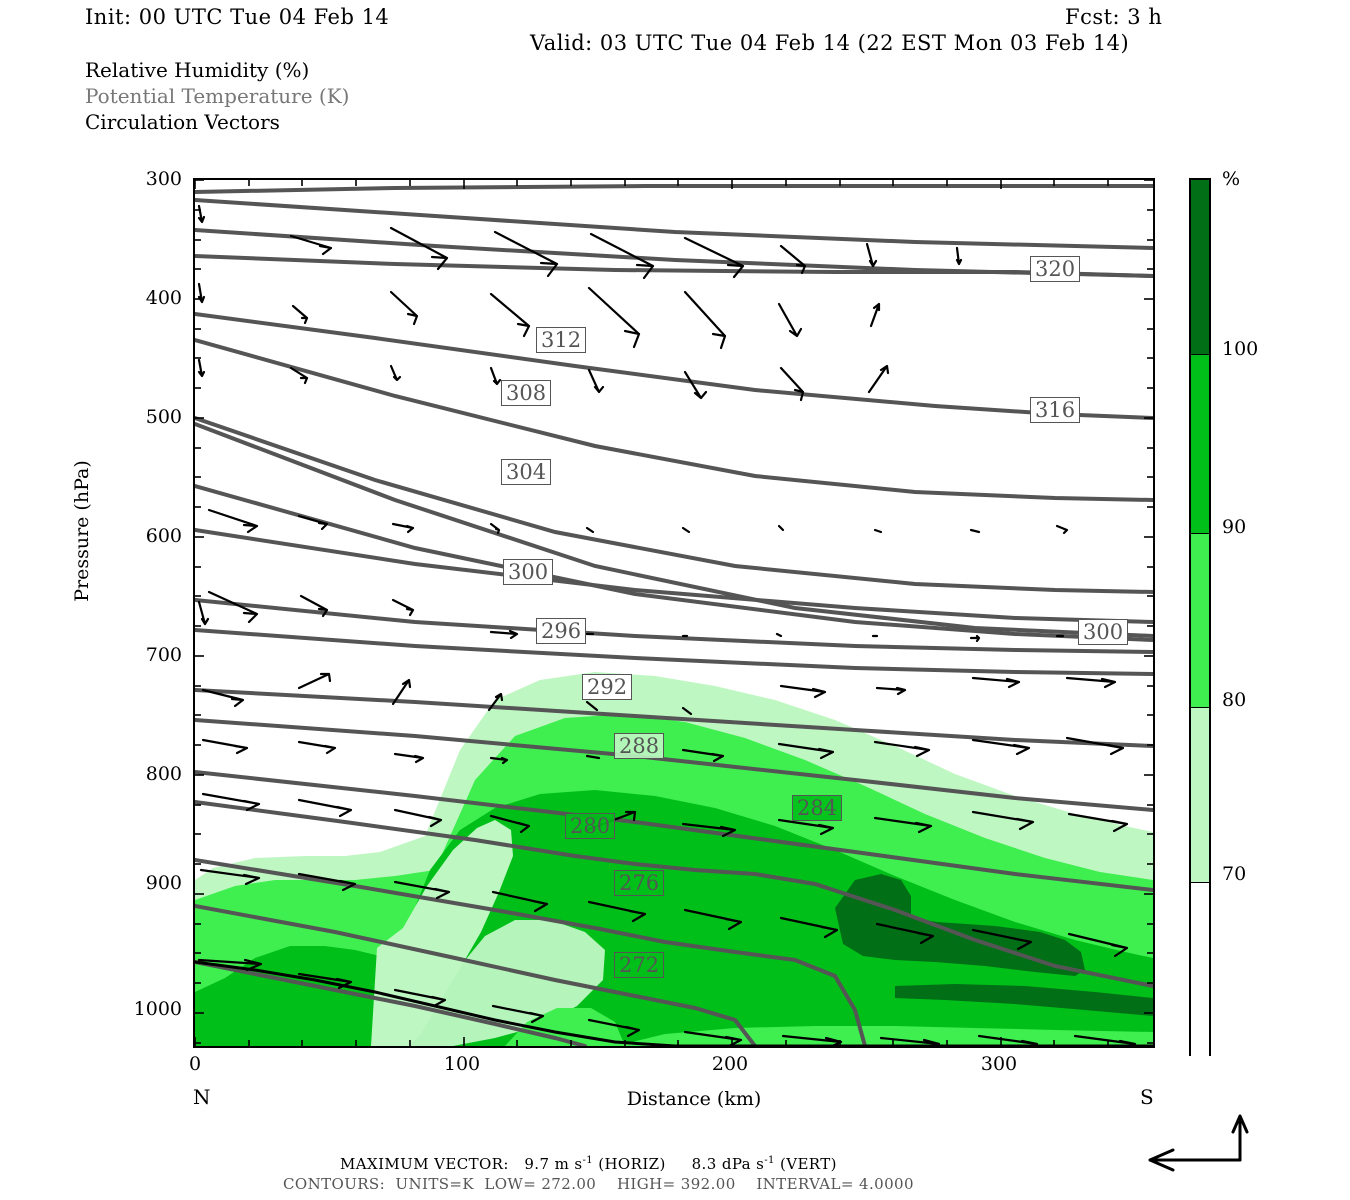 The height and width of the screenshot is (1200, 1350). What do you see at coordinates (743, 1164) in the screenshot?
I see `max-vector-vert-units: dPa s` at bounding box center [743, 1164].